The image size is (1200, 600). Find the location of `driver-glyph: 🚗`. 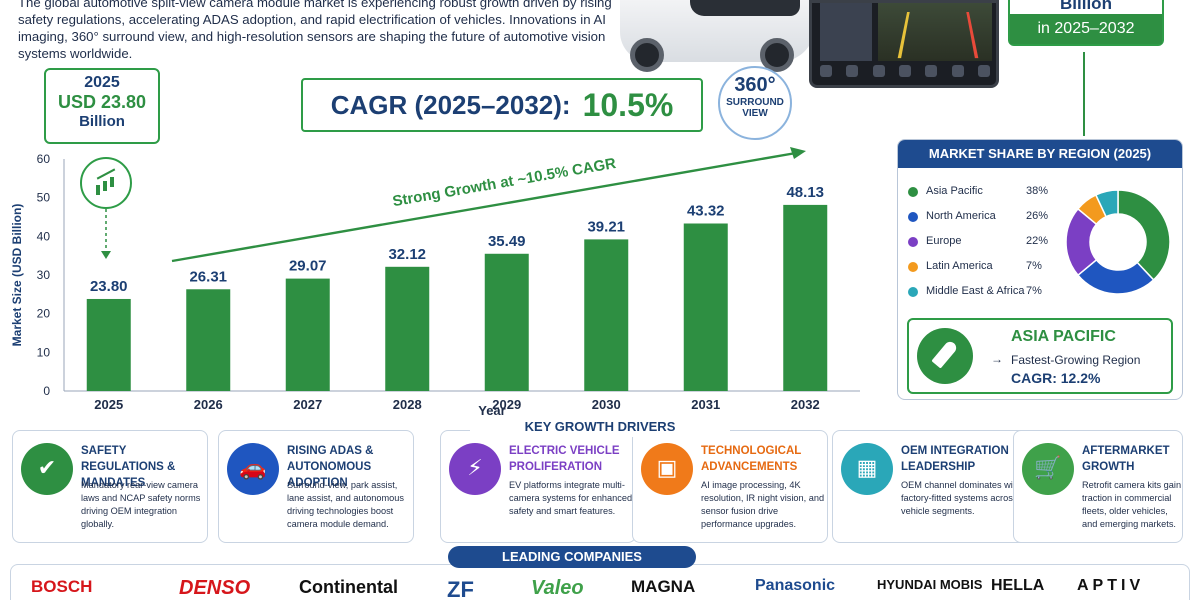

driver-glyph: 🚗 is located at coordinates (253, 468).